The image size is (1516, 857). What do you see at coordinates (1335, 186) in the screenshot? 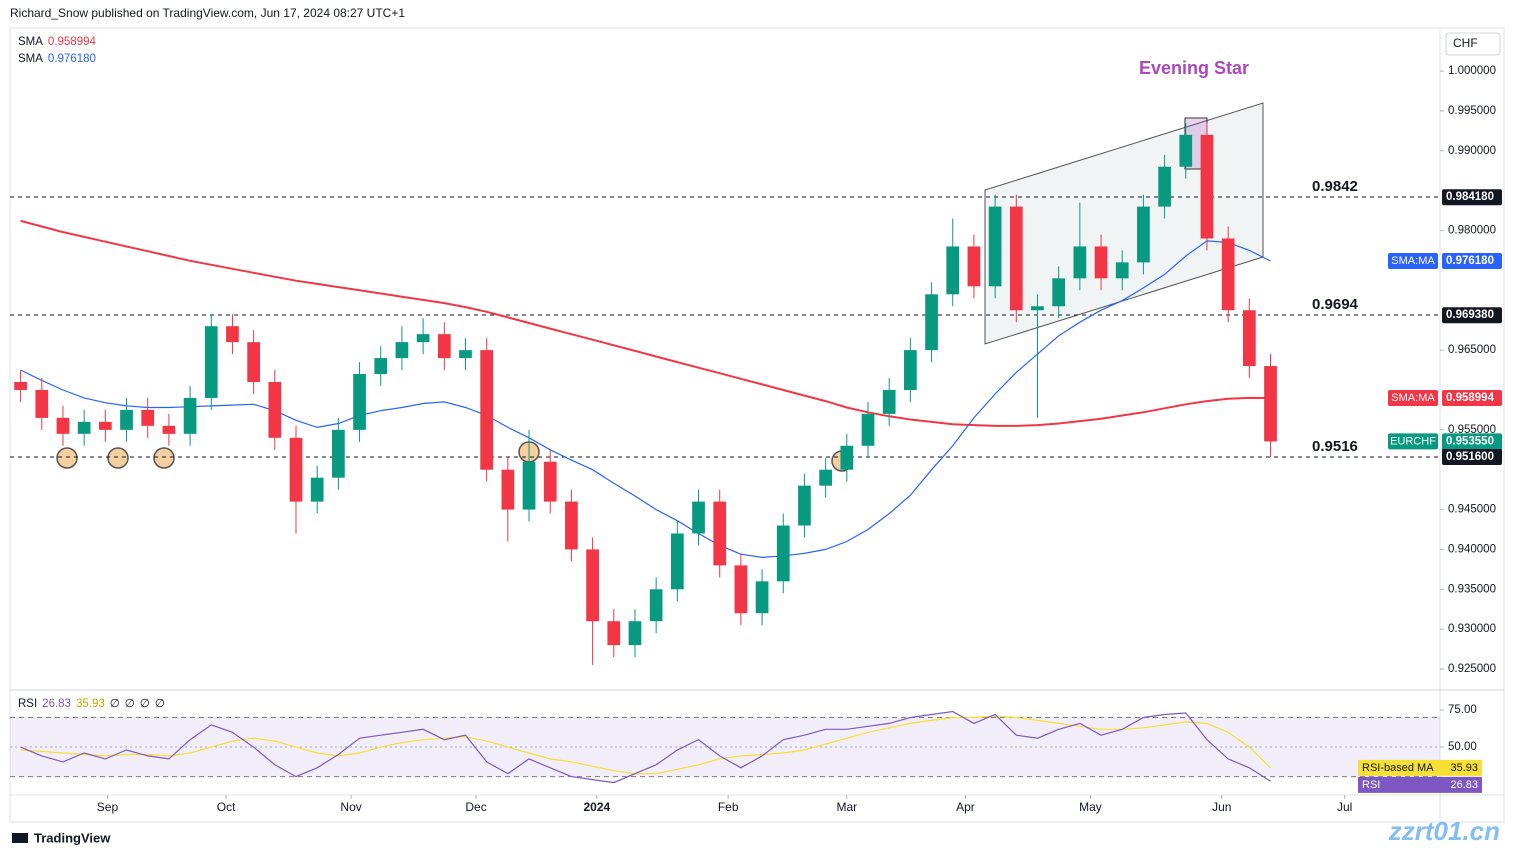
I see `level-label: 0.9842` at bounding box center [1335, 186].